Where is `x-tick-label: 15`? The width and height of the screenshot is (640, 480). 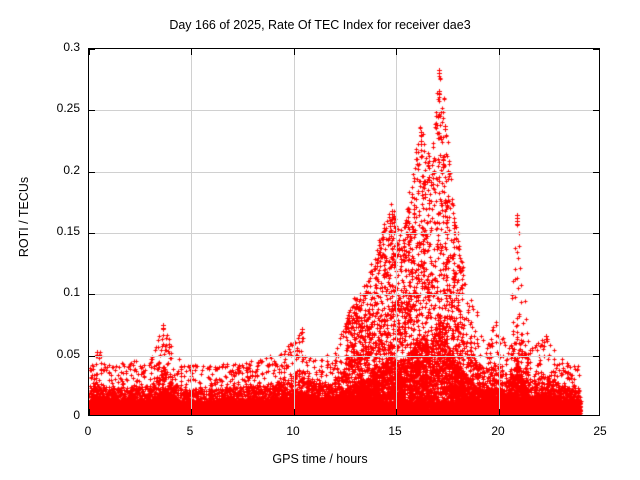
x-tick-label: 15 is located at coordinates (395, 431).